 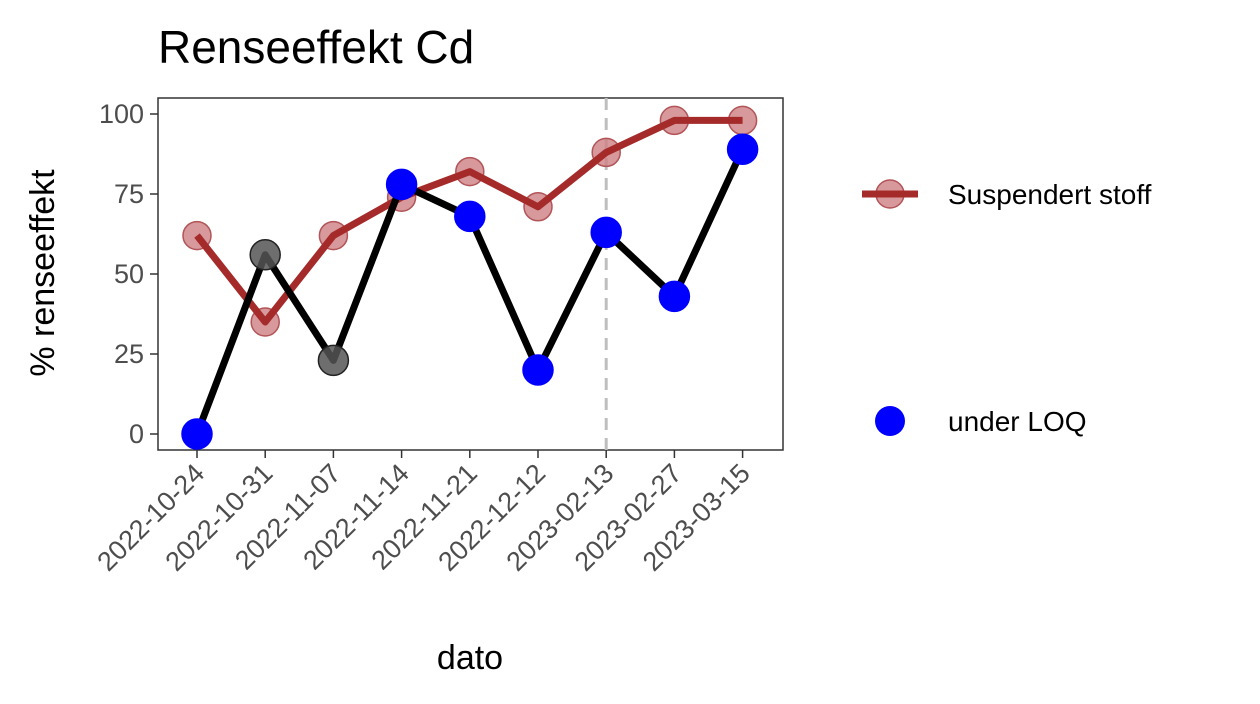 What do you see at coordinates (129, 194) in the screenshot?
I see `y-tick-label: 75` at bounding box center [129, 194].